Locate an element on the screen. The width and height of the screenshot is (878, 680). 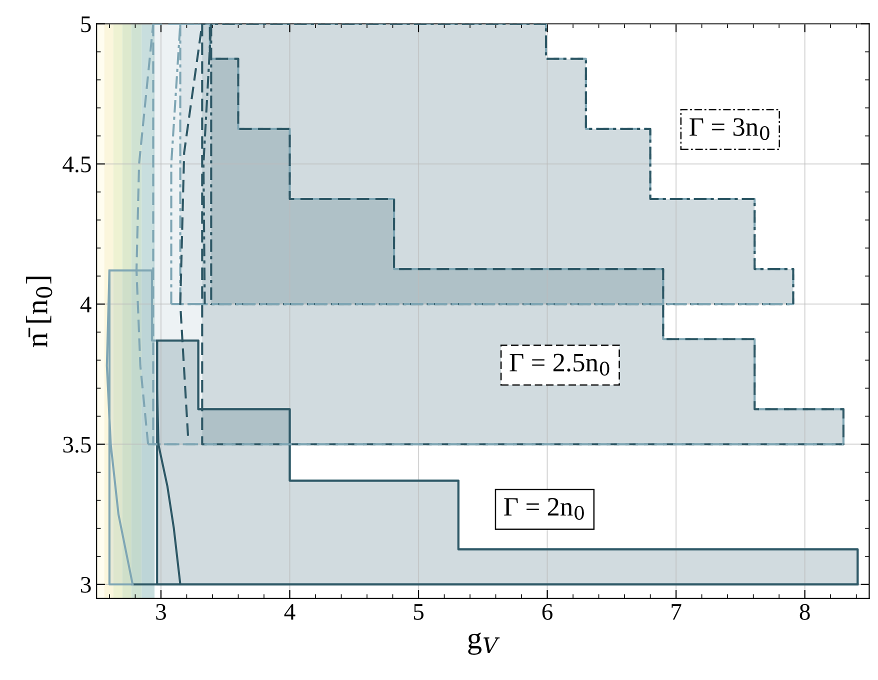
y-tick-label: 3 is located at coordinates (86, 584).